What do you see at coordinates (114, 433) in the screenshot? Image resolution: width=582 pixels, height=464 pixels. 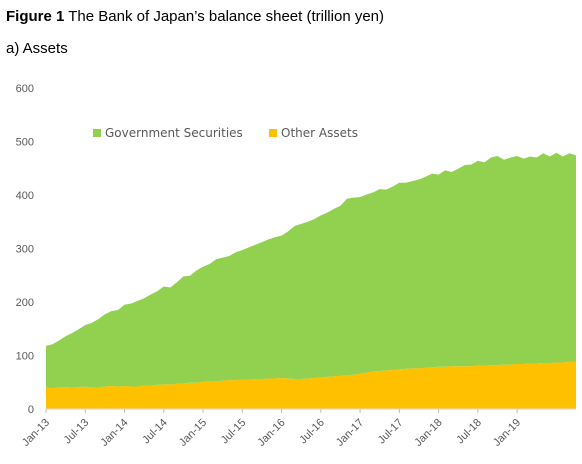 I see `x-tick-label: Jan-14` at bounding box center [114, 433].